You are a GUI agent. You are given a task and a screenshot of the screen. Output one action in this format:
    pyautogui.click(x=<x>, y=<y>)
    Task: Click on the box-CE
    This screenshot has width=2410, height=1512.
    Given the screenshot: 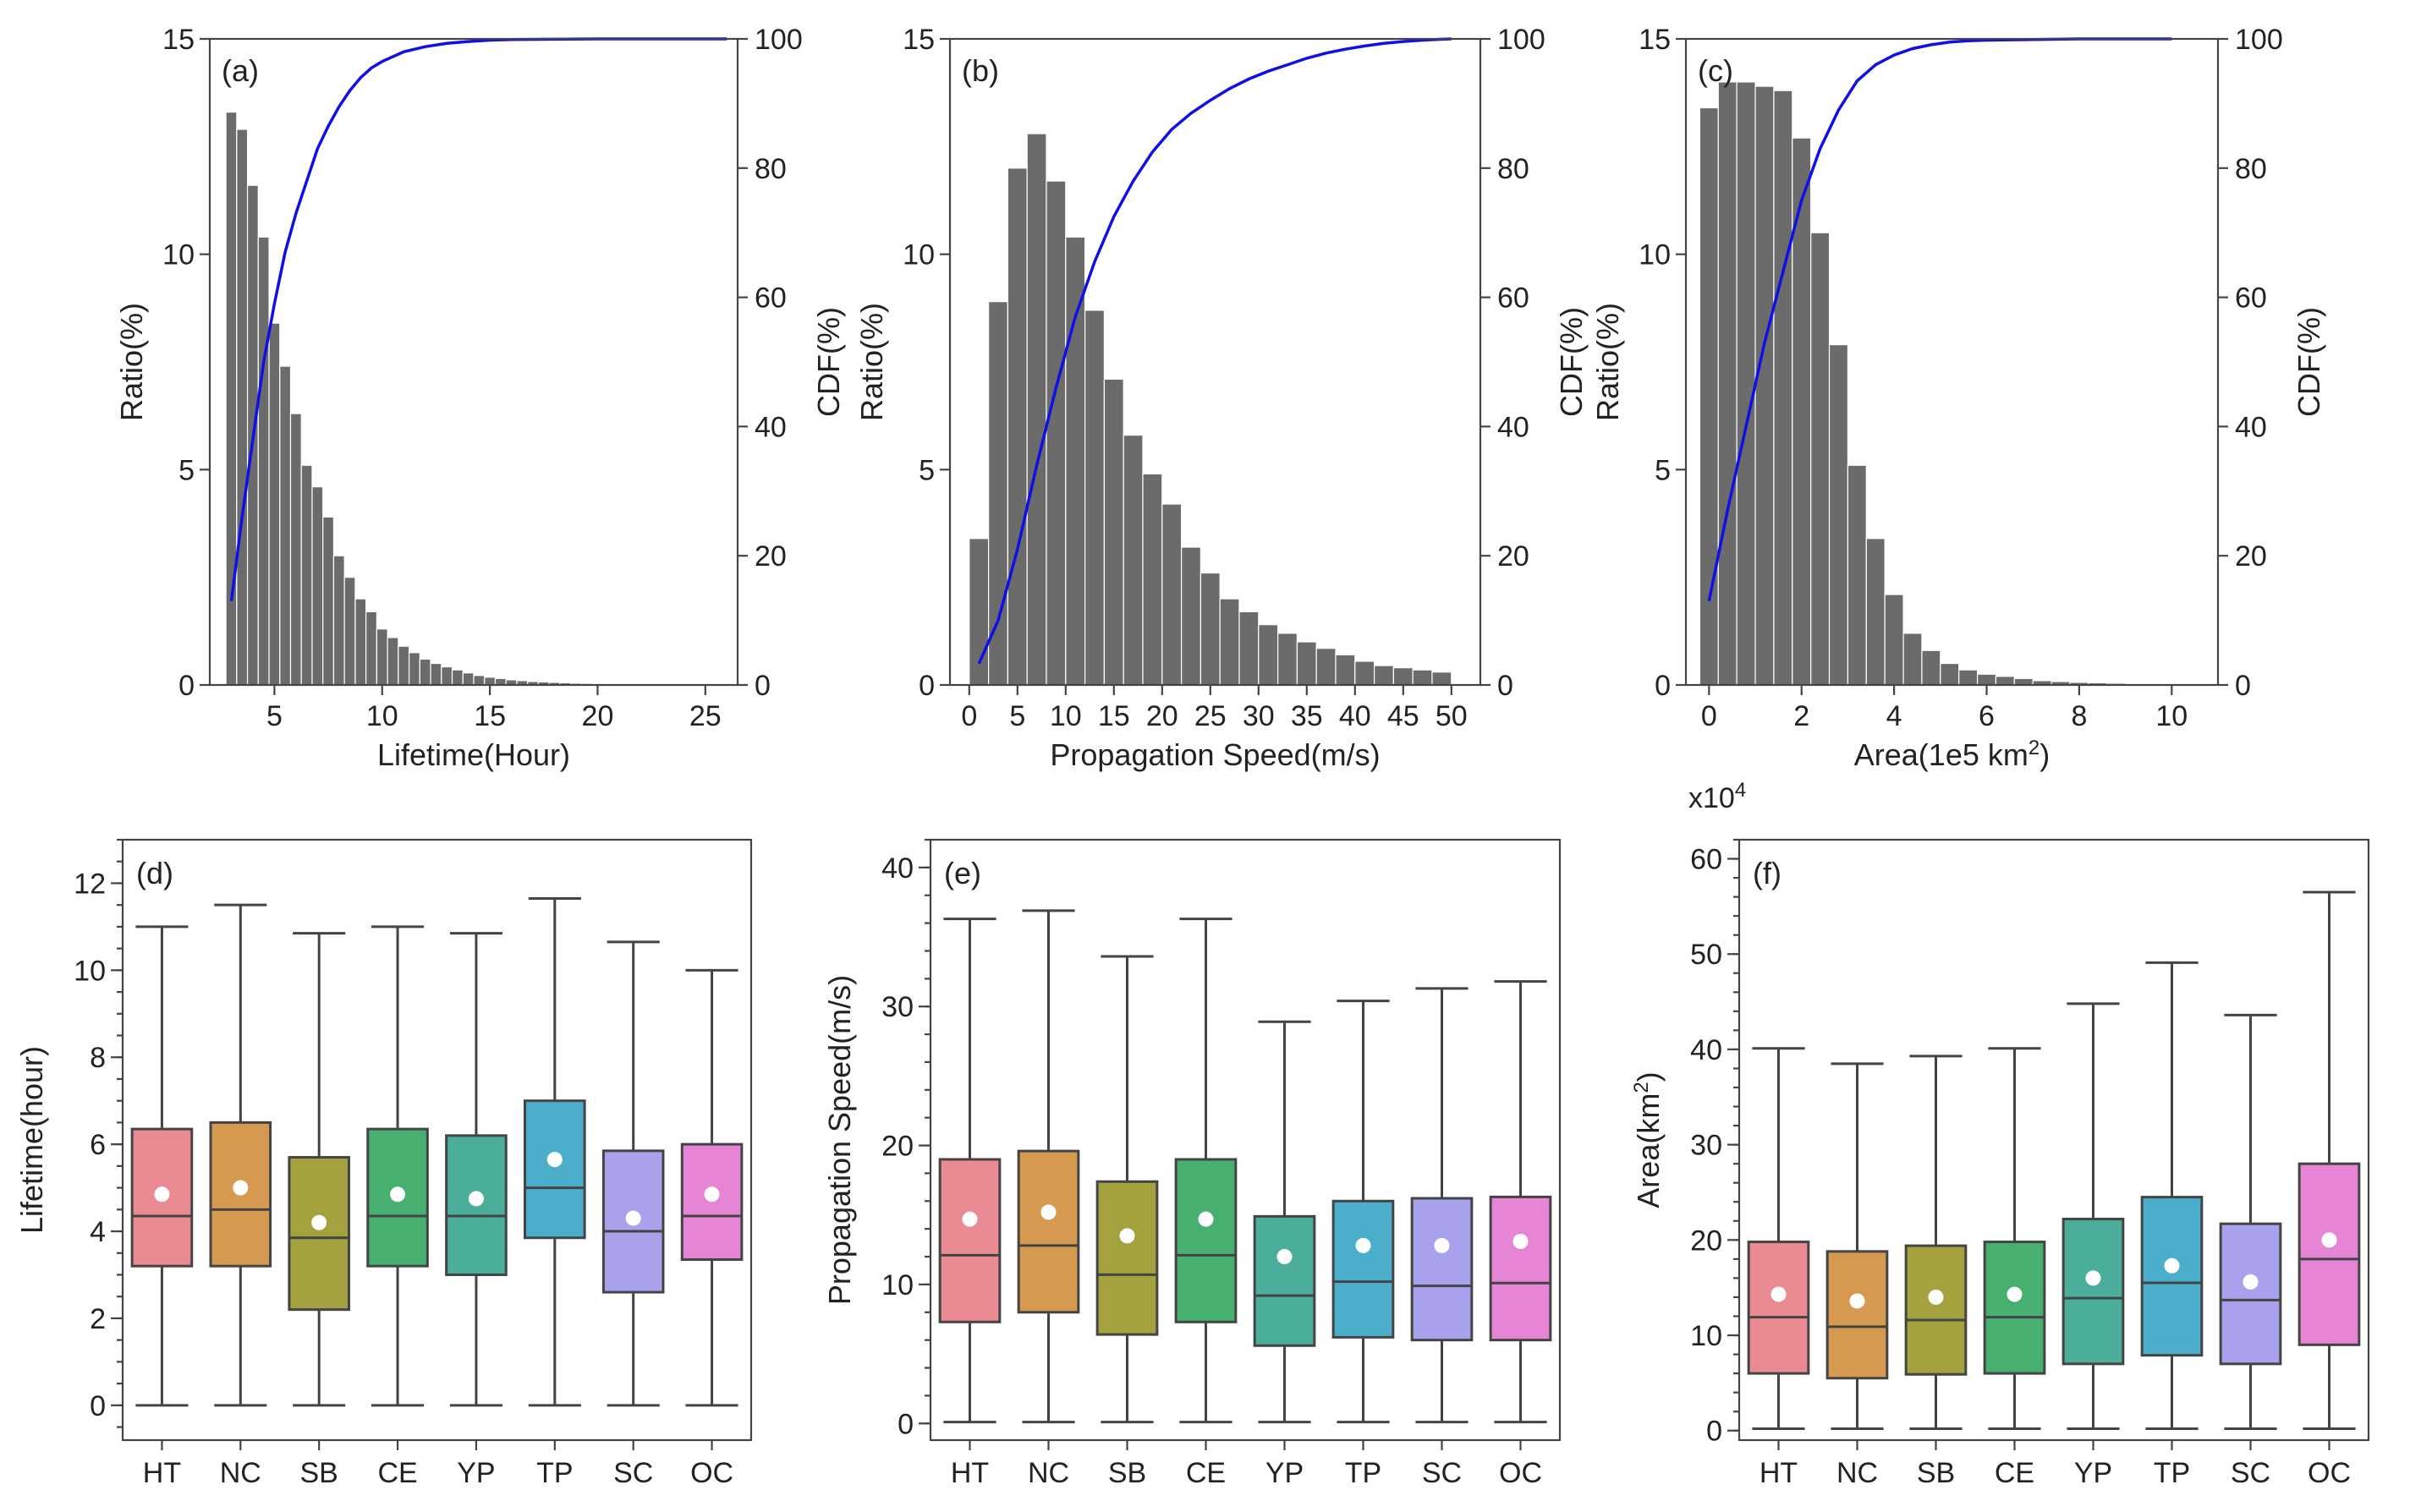 What is the action you would take?
    pyautogui.click(x=2014, y=1238)
    